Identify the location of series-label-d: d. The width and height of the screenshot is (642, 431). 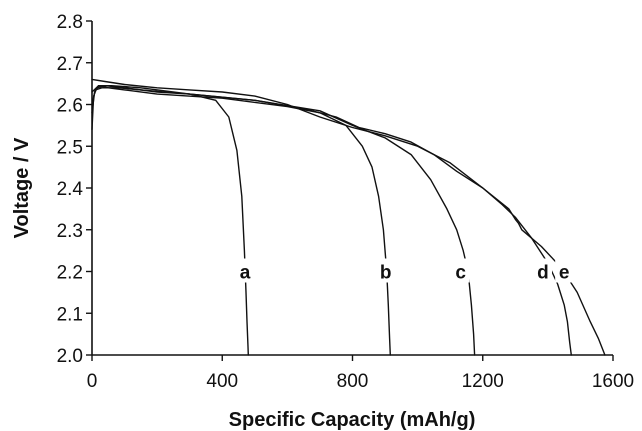
(543, 273).